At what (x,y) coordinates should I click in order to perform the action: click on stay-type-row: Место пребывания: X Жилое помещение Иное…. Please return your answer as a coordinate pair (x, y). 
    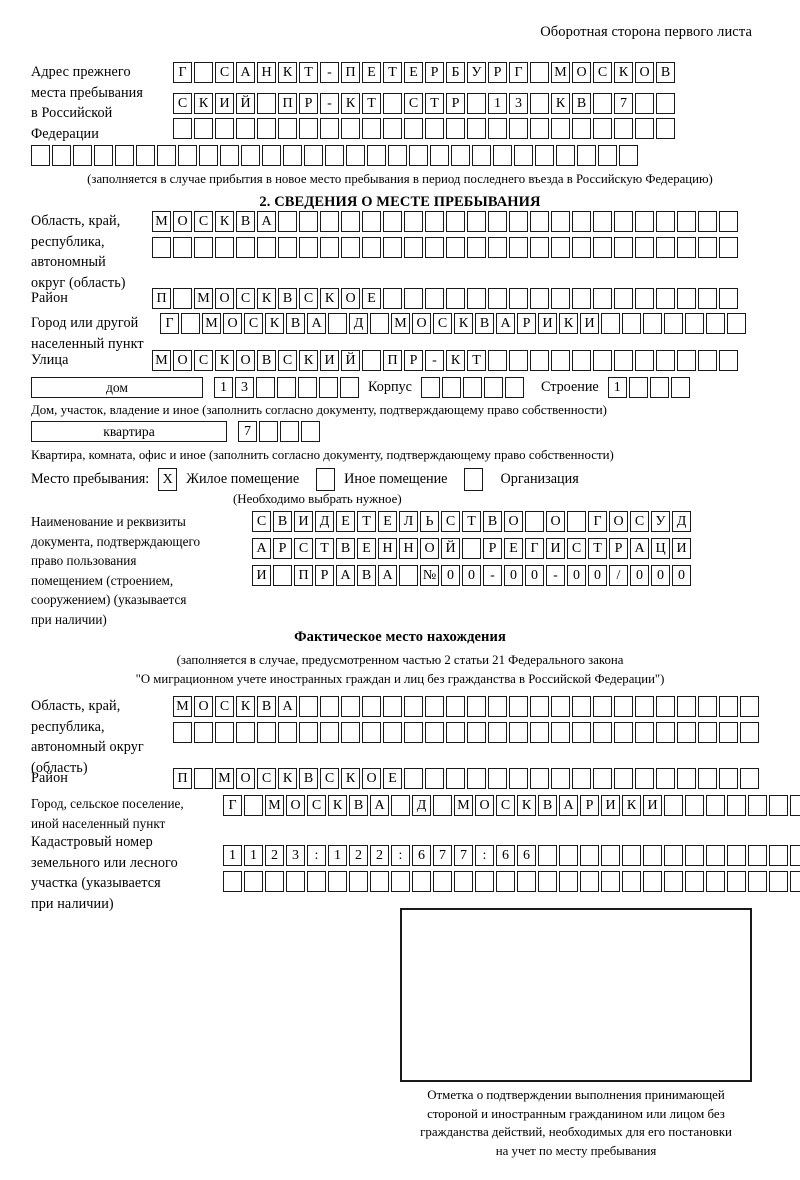
    Looking at the image, I should click on (305, 479).